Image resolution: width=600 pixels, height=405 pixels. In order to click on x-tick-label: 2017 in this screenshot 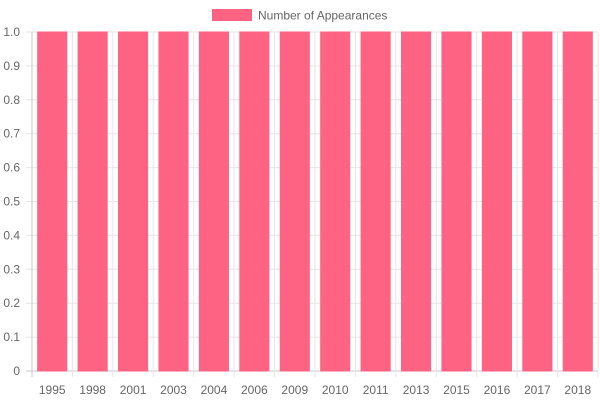, I will do `click(537, 390)`.